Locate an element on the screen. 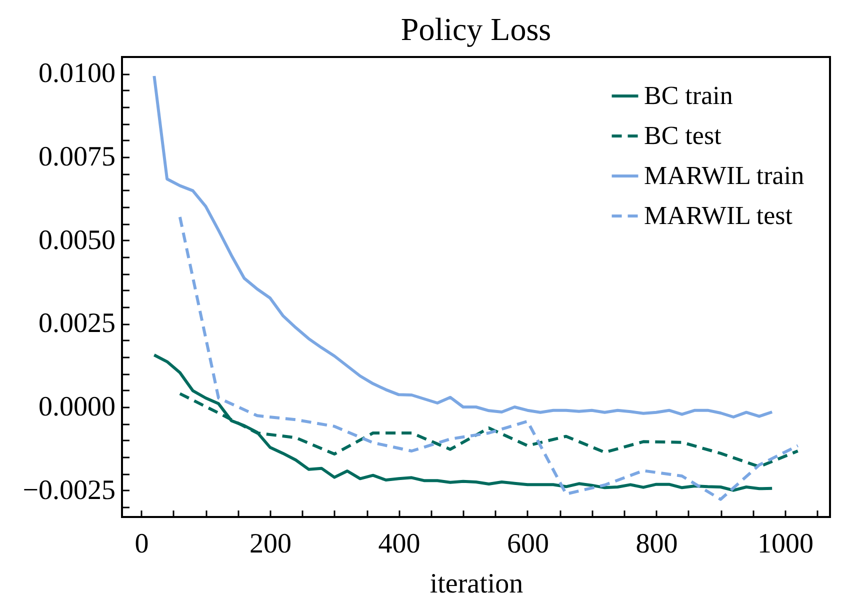 The width and height of the screenshot is (856, 608). x-tick-label: 0 is located at coordinates (141, 544).